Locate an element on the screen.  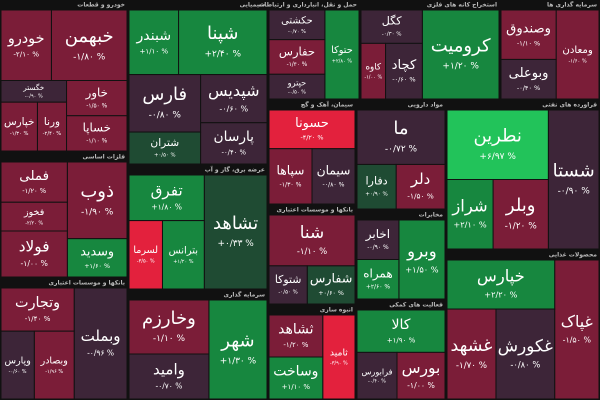
tile-label: خاور is located at coordinates (96, 92).